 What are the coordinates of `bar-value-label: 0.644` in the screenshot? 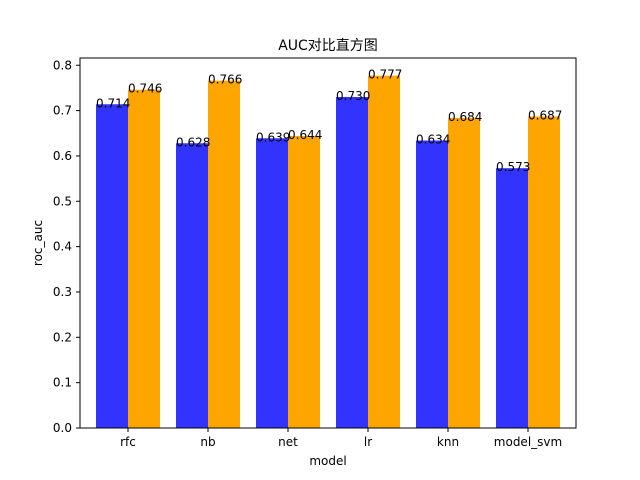 It's located at (305, 135).